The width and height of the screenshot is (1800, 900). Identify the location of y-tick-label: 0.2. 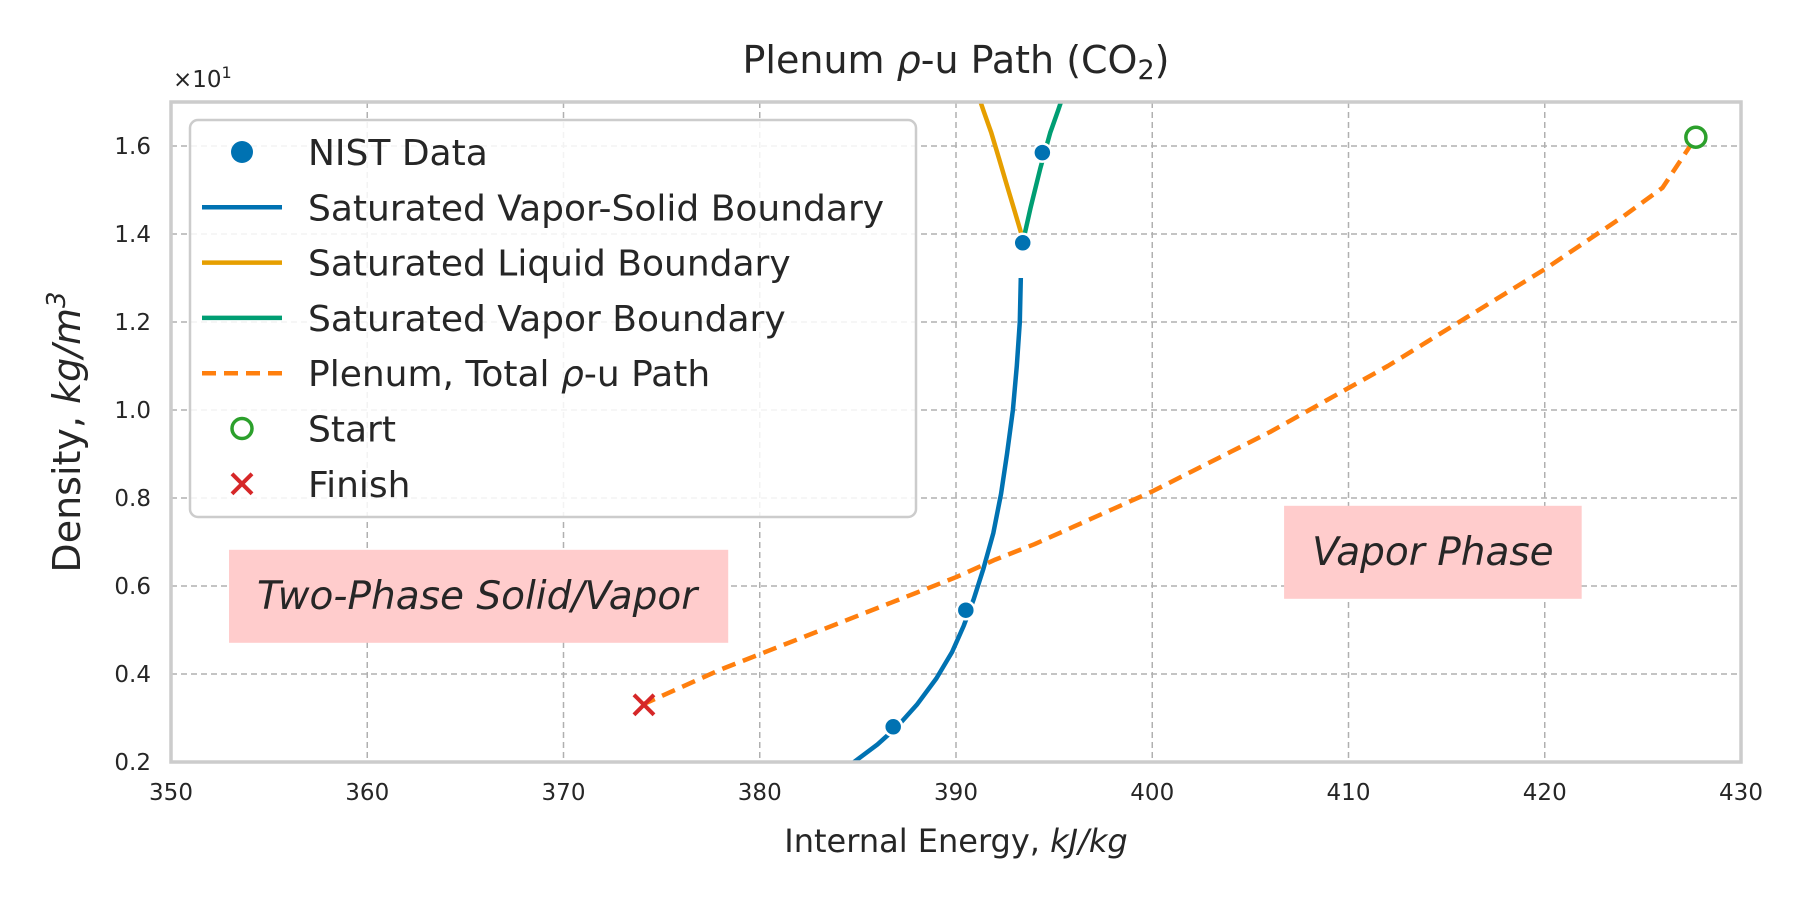
(132, 763).